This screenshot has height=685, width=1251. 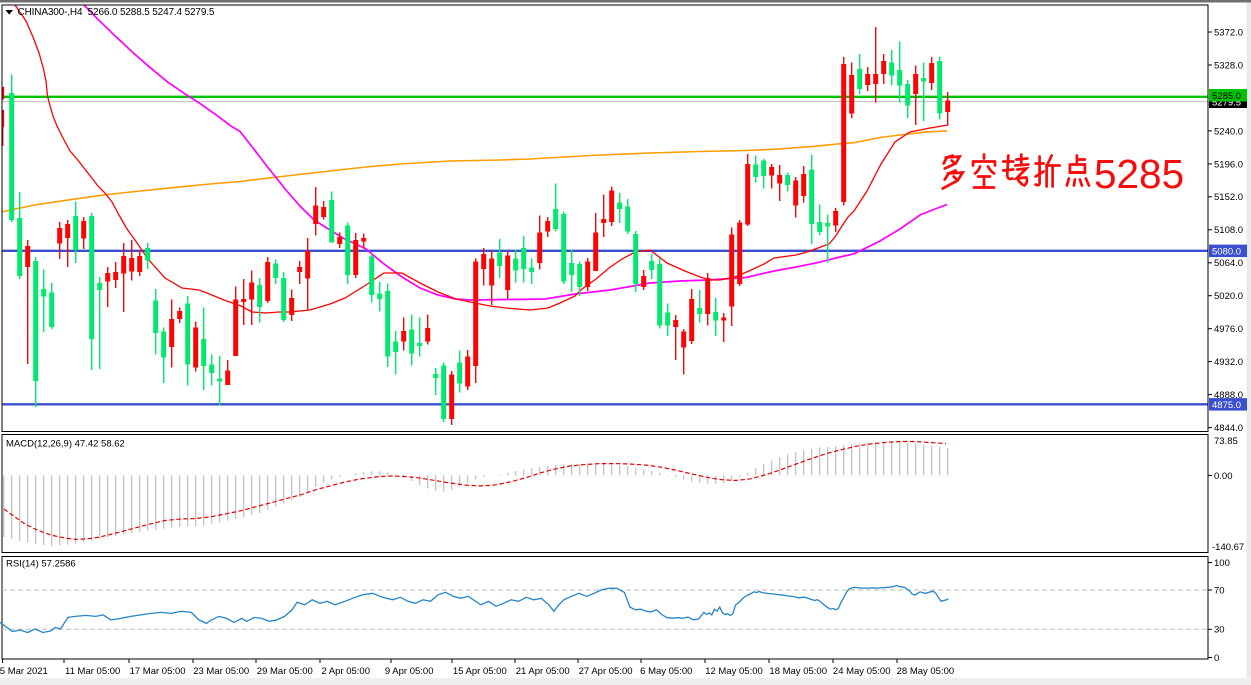 What do you see at coordinates (1228, 230) in the screenshot?
I see `svg-text: 5108.0` at bounding box center [1228, 230].